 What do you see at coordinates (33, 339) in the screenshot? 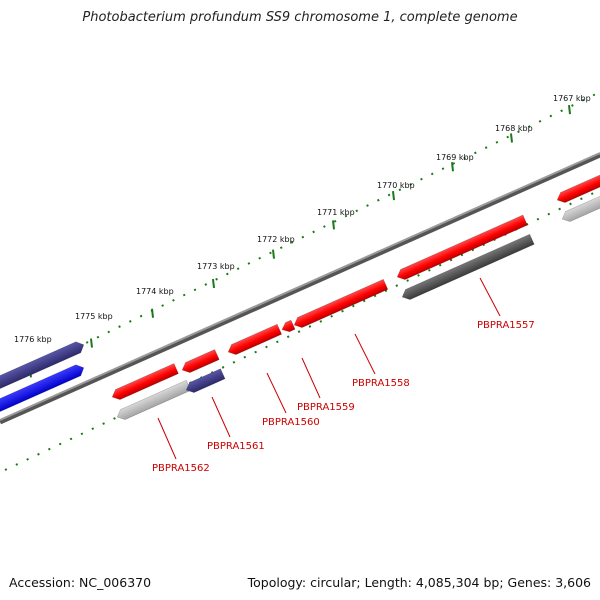
I see `tick-label: 1776 kbp` at bounding box center [33, 339].